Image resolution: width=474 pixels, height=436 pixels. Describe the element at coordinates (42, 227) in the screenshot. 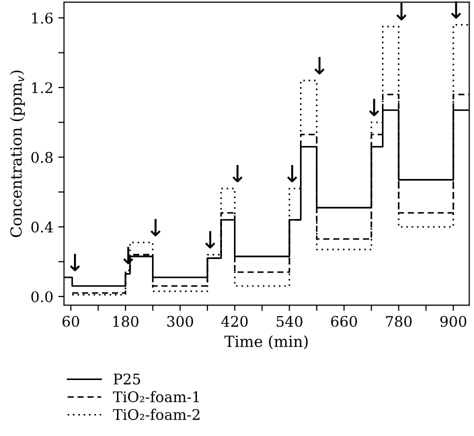

I see `y-tick-label: 0.4` at that location.